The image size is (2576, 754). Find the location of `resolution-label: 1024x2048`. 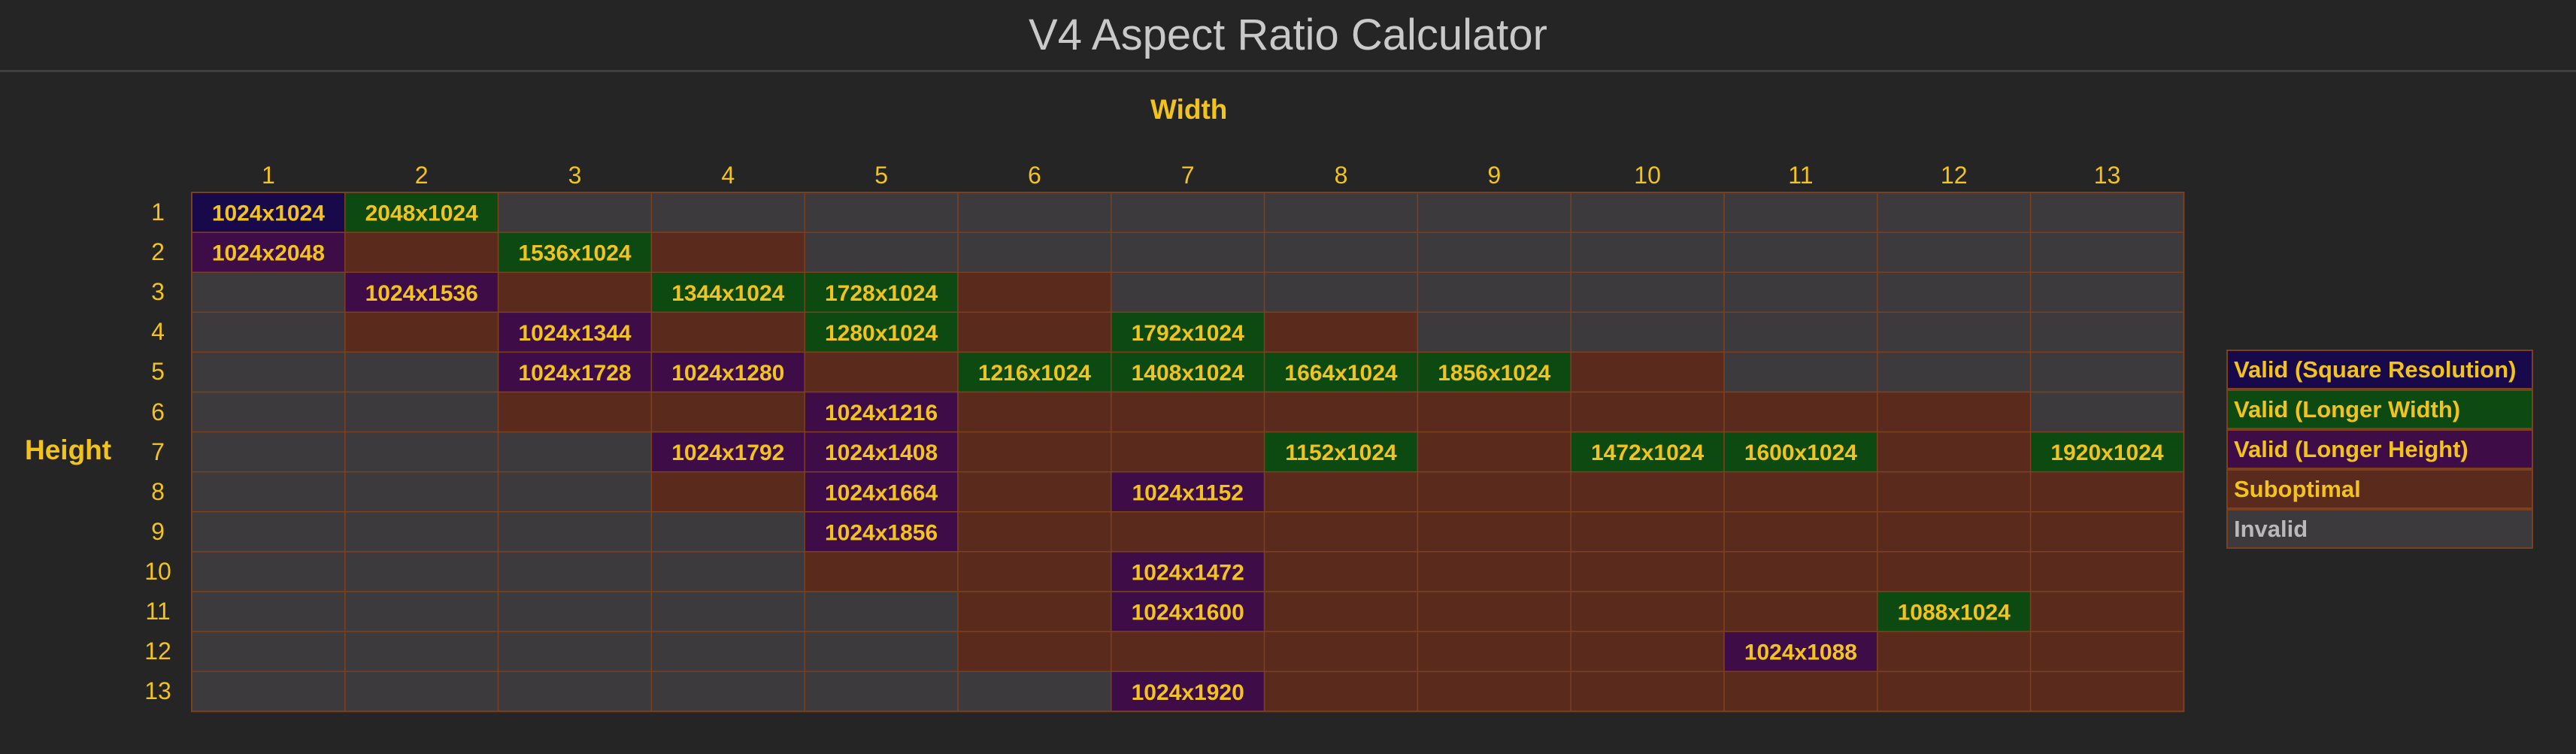

resolution-label: 1024x2048 is located at coordinates (268, 253).